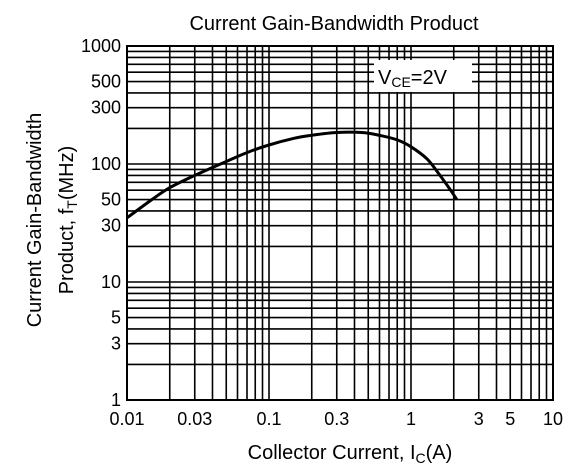 Image resolution: width=567 pixels, height=464 pixels. I want to click on x-tick-label: 10, so click(553, 419).